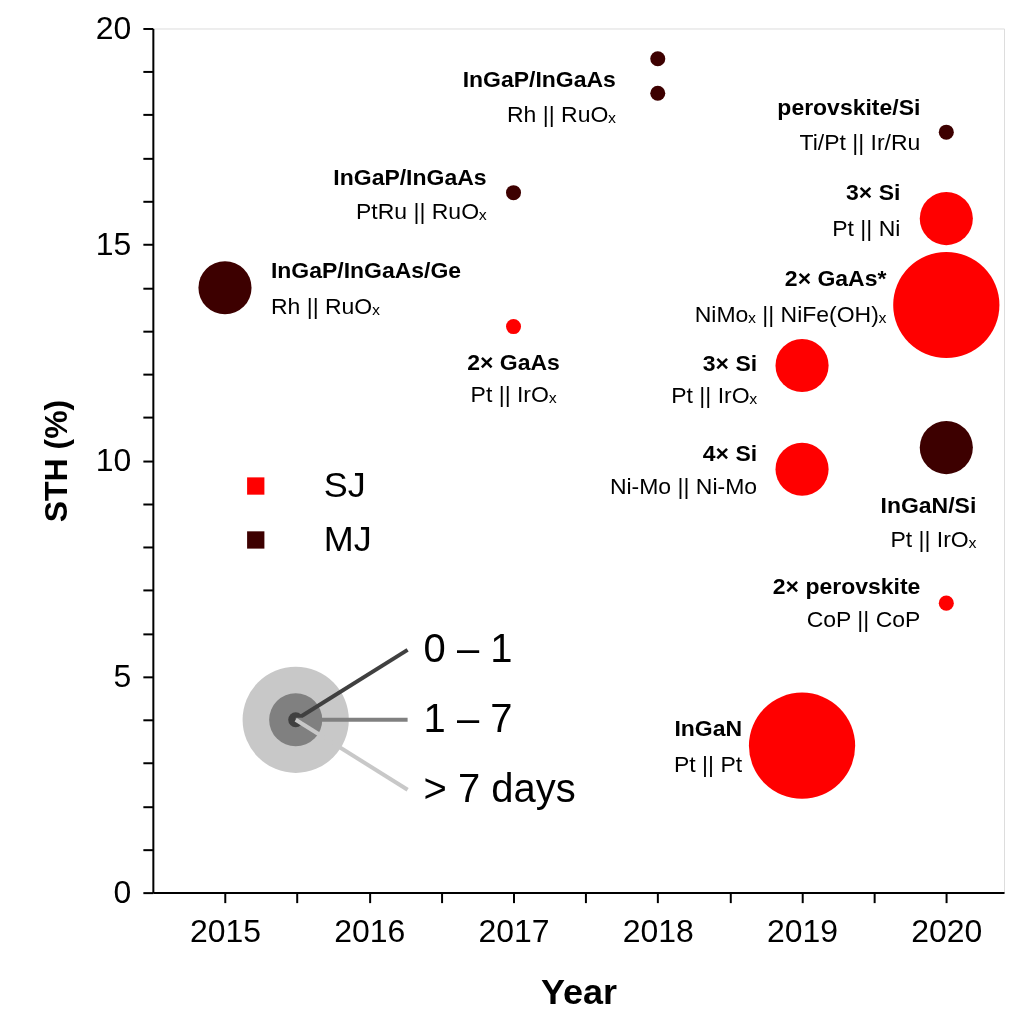 This screenshot has height=1019, width=1019. What do you see at coordinates (113, 27) in the screenshot?
I see `y-tick-label: 20` at bounding box center [113, 27].